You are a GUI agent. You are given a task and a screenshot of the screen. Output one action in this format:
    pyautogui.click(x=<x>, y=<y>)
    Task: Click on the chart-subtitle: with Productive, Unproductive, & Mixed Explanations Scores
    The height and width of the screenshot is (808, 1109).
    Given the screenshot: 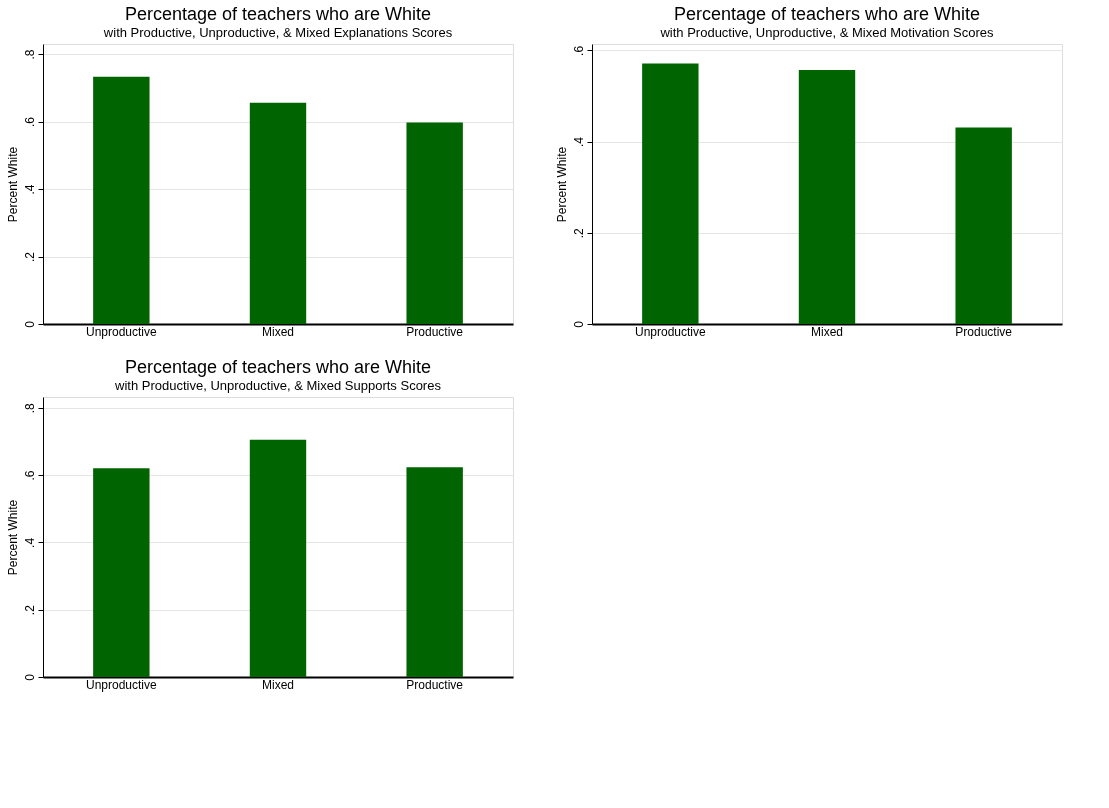 What is the action you would take?
    pyautogui.click(x=277, y=32)
    